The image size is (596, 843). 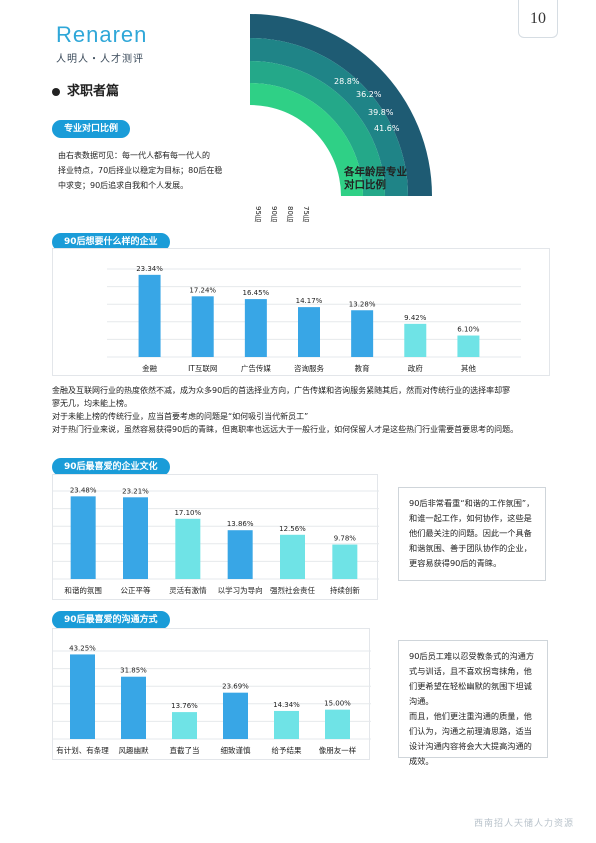 I want to click on intro-line: 中求变；90后追求自我和个人发展。, so click(x=123, y=185).